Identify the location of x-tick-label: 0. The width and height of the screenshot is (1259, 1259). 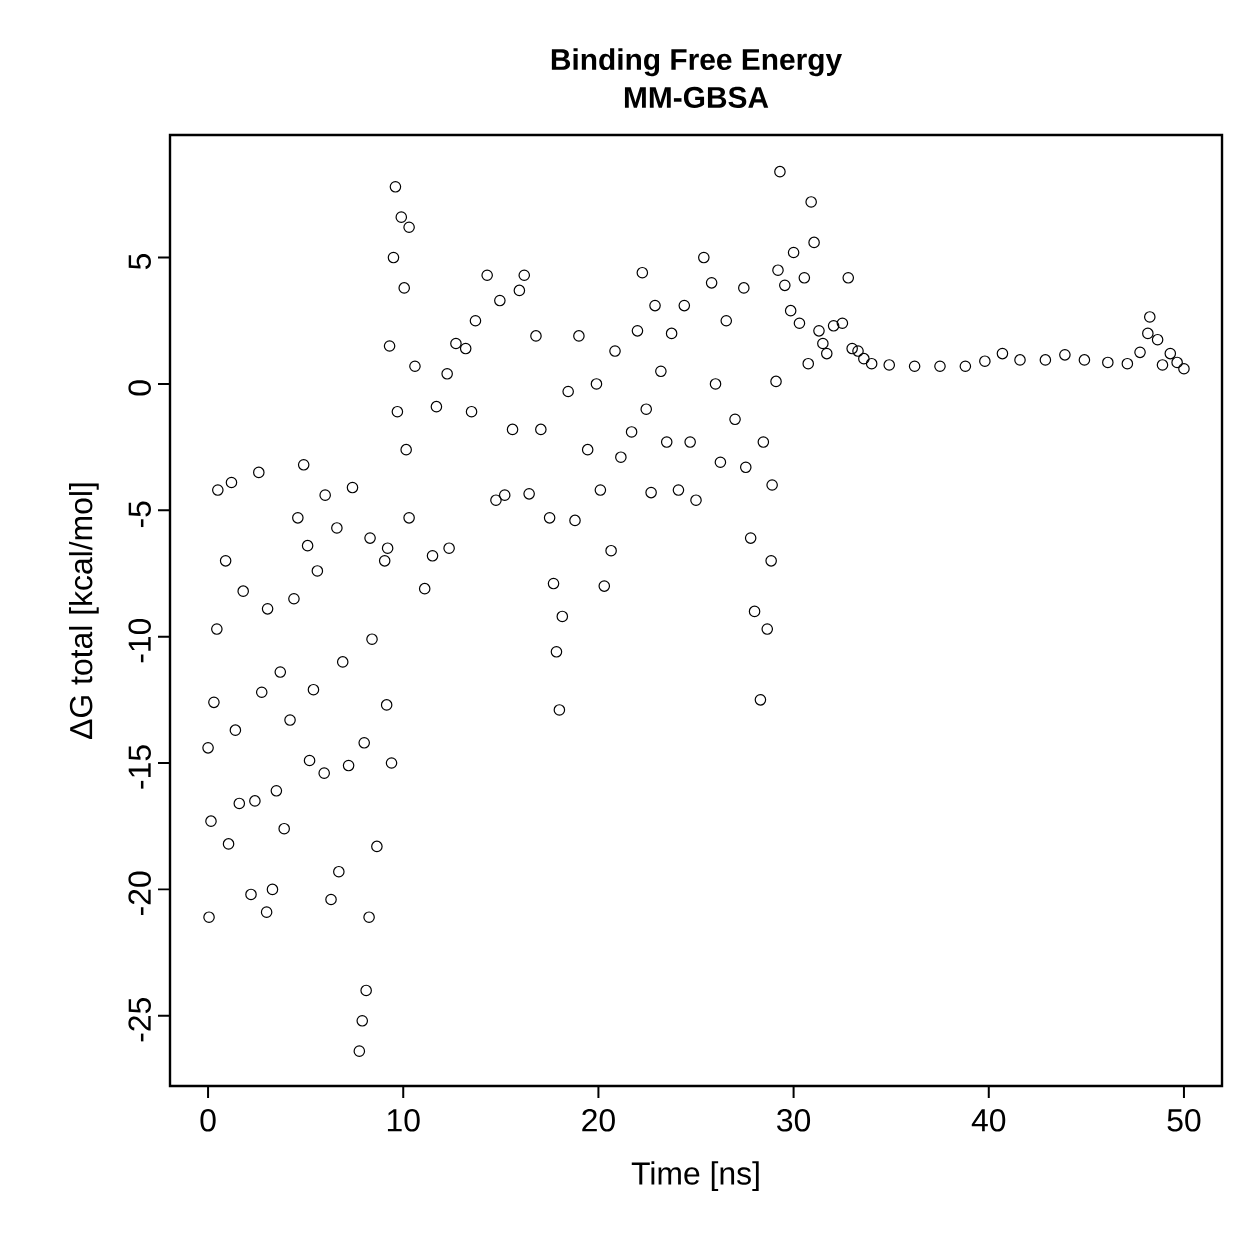
(208, 1120).